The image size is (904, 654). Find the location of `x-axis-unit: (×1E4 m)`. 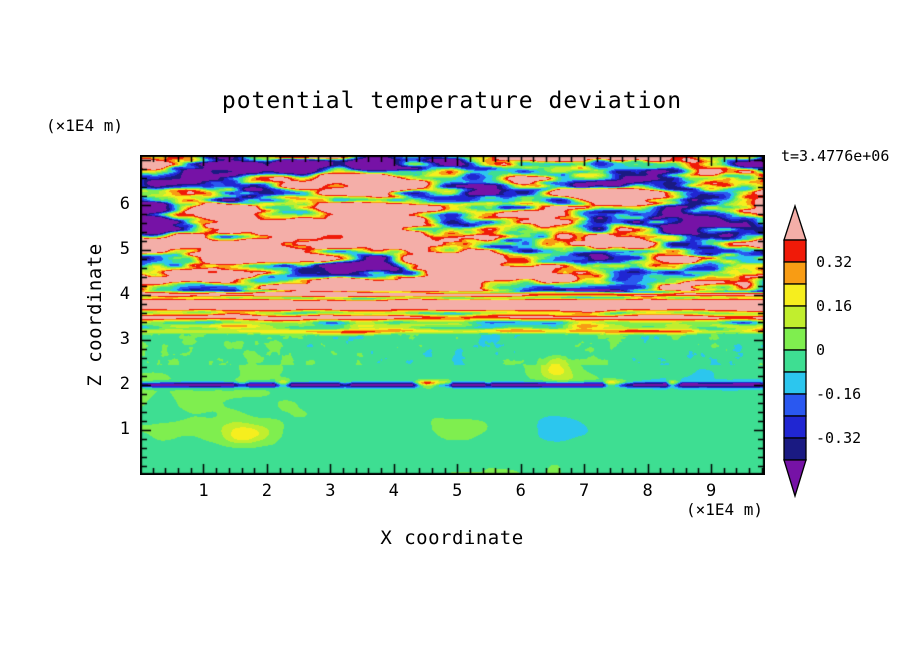

x-axis-unit: (×1E4 m) is located at coordinates (725, 509).